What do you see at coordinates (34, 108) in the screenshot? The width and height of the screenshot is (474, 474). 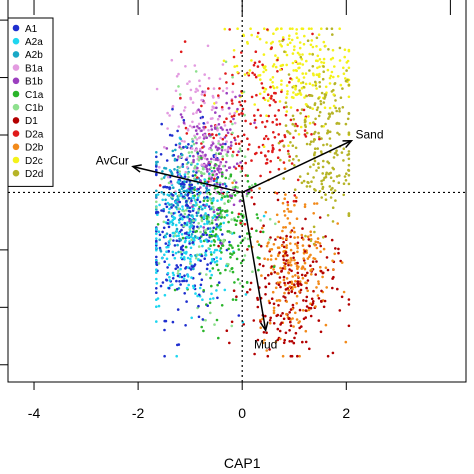 I see `legend-label: C1b` at bounding box center [34, 108].